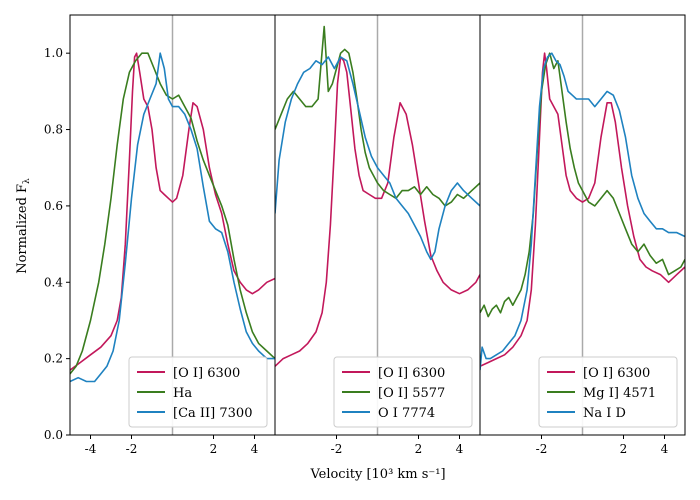 The height and width of the screenshot is (500, 700). Describe the element at coordinates (22, 229) in the screenshot. I see `y-axis-label-main: Normalized F` at that location.